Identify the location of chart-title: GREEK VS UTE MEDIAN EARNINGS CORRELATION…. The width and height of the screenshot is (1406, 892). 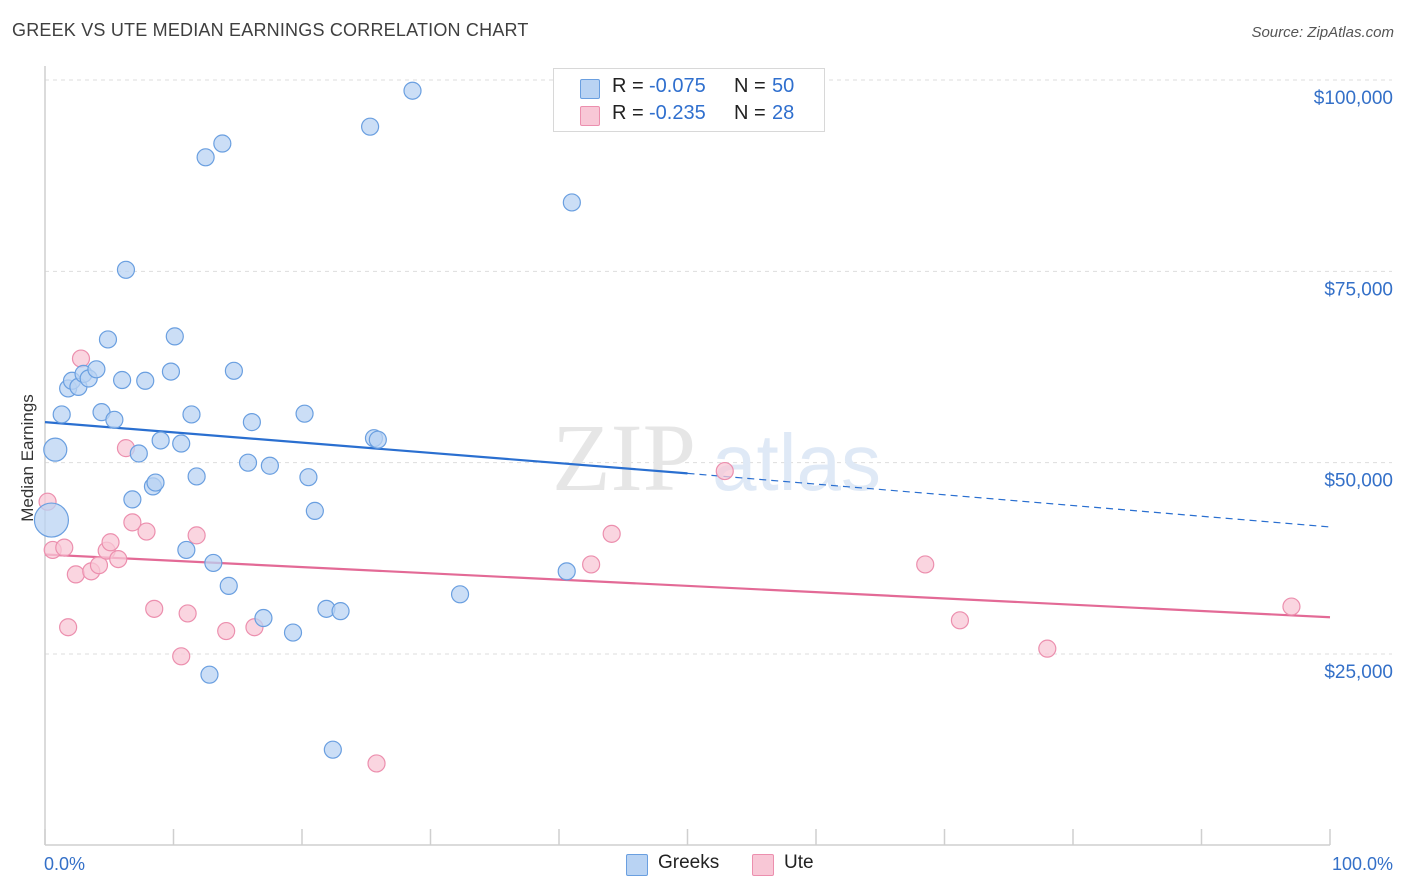
(270, 30).